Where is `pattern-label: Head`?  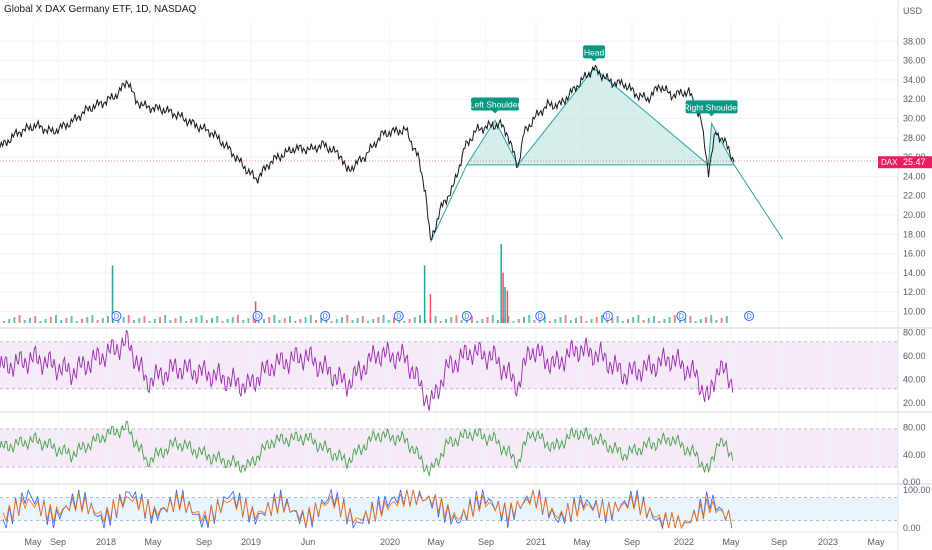
pattern-label: Head is located at coordinates (594, 52).